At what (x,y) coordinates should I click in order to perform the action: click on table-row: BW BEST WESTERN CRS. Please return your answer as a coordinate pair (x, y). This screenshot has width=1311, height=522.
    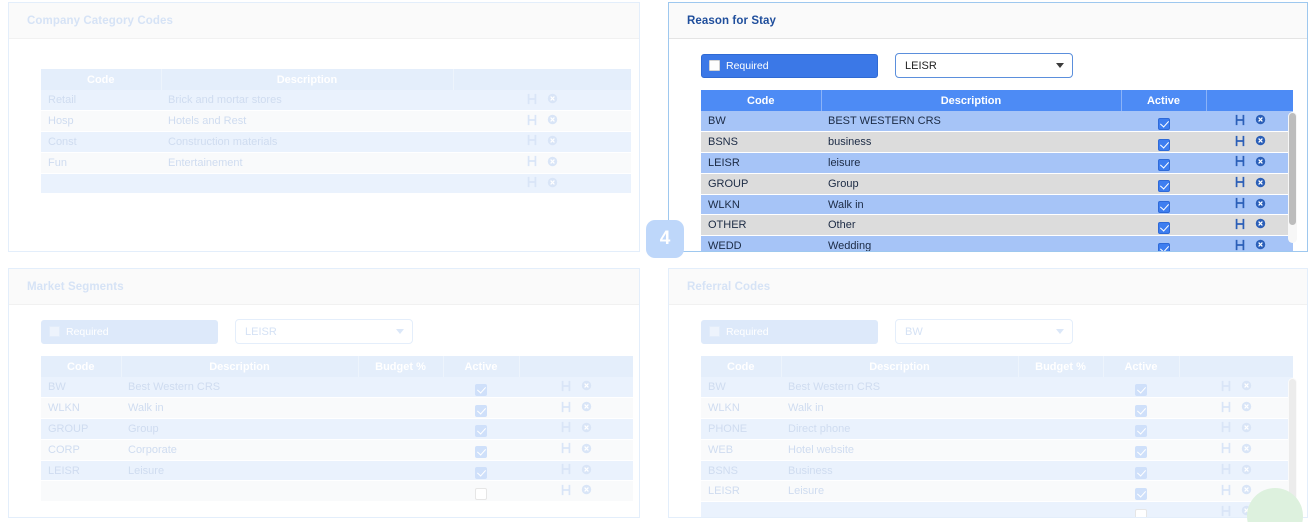
    Looking at the image, I should click on (997, 122).